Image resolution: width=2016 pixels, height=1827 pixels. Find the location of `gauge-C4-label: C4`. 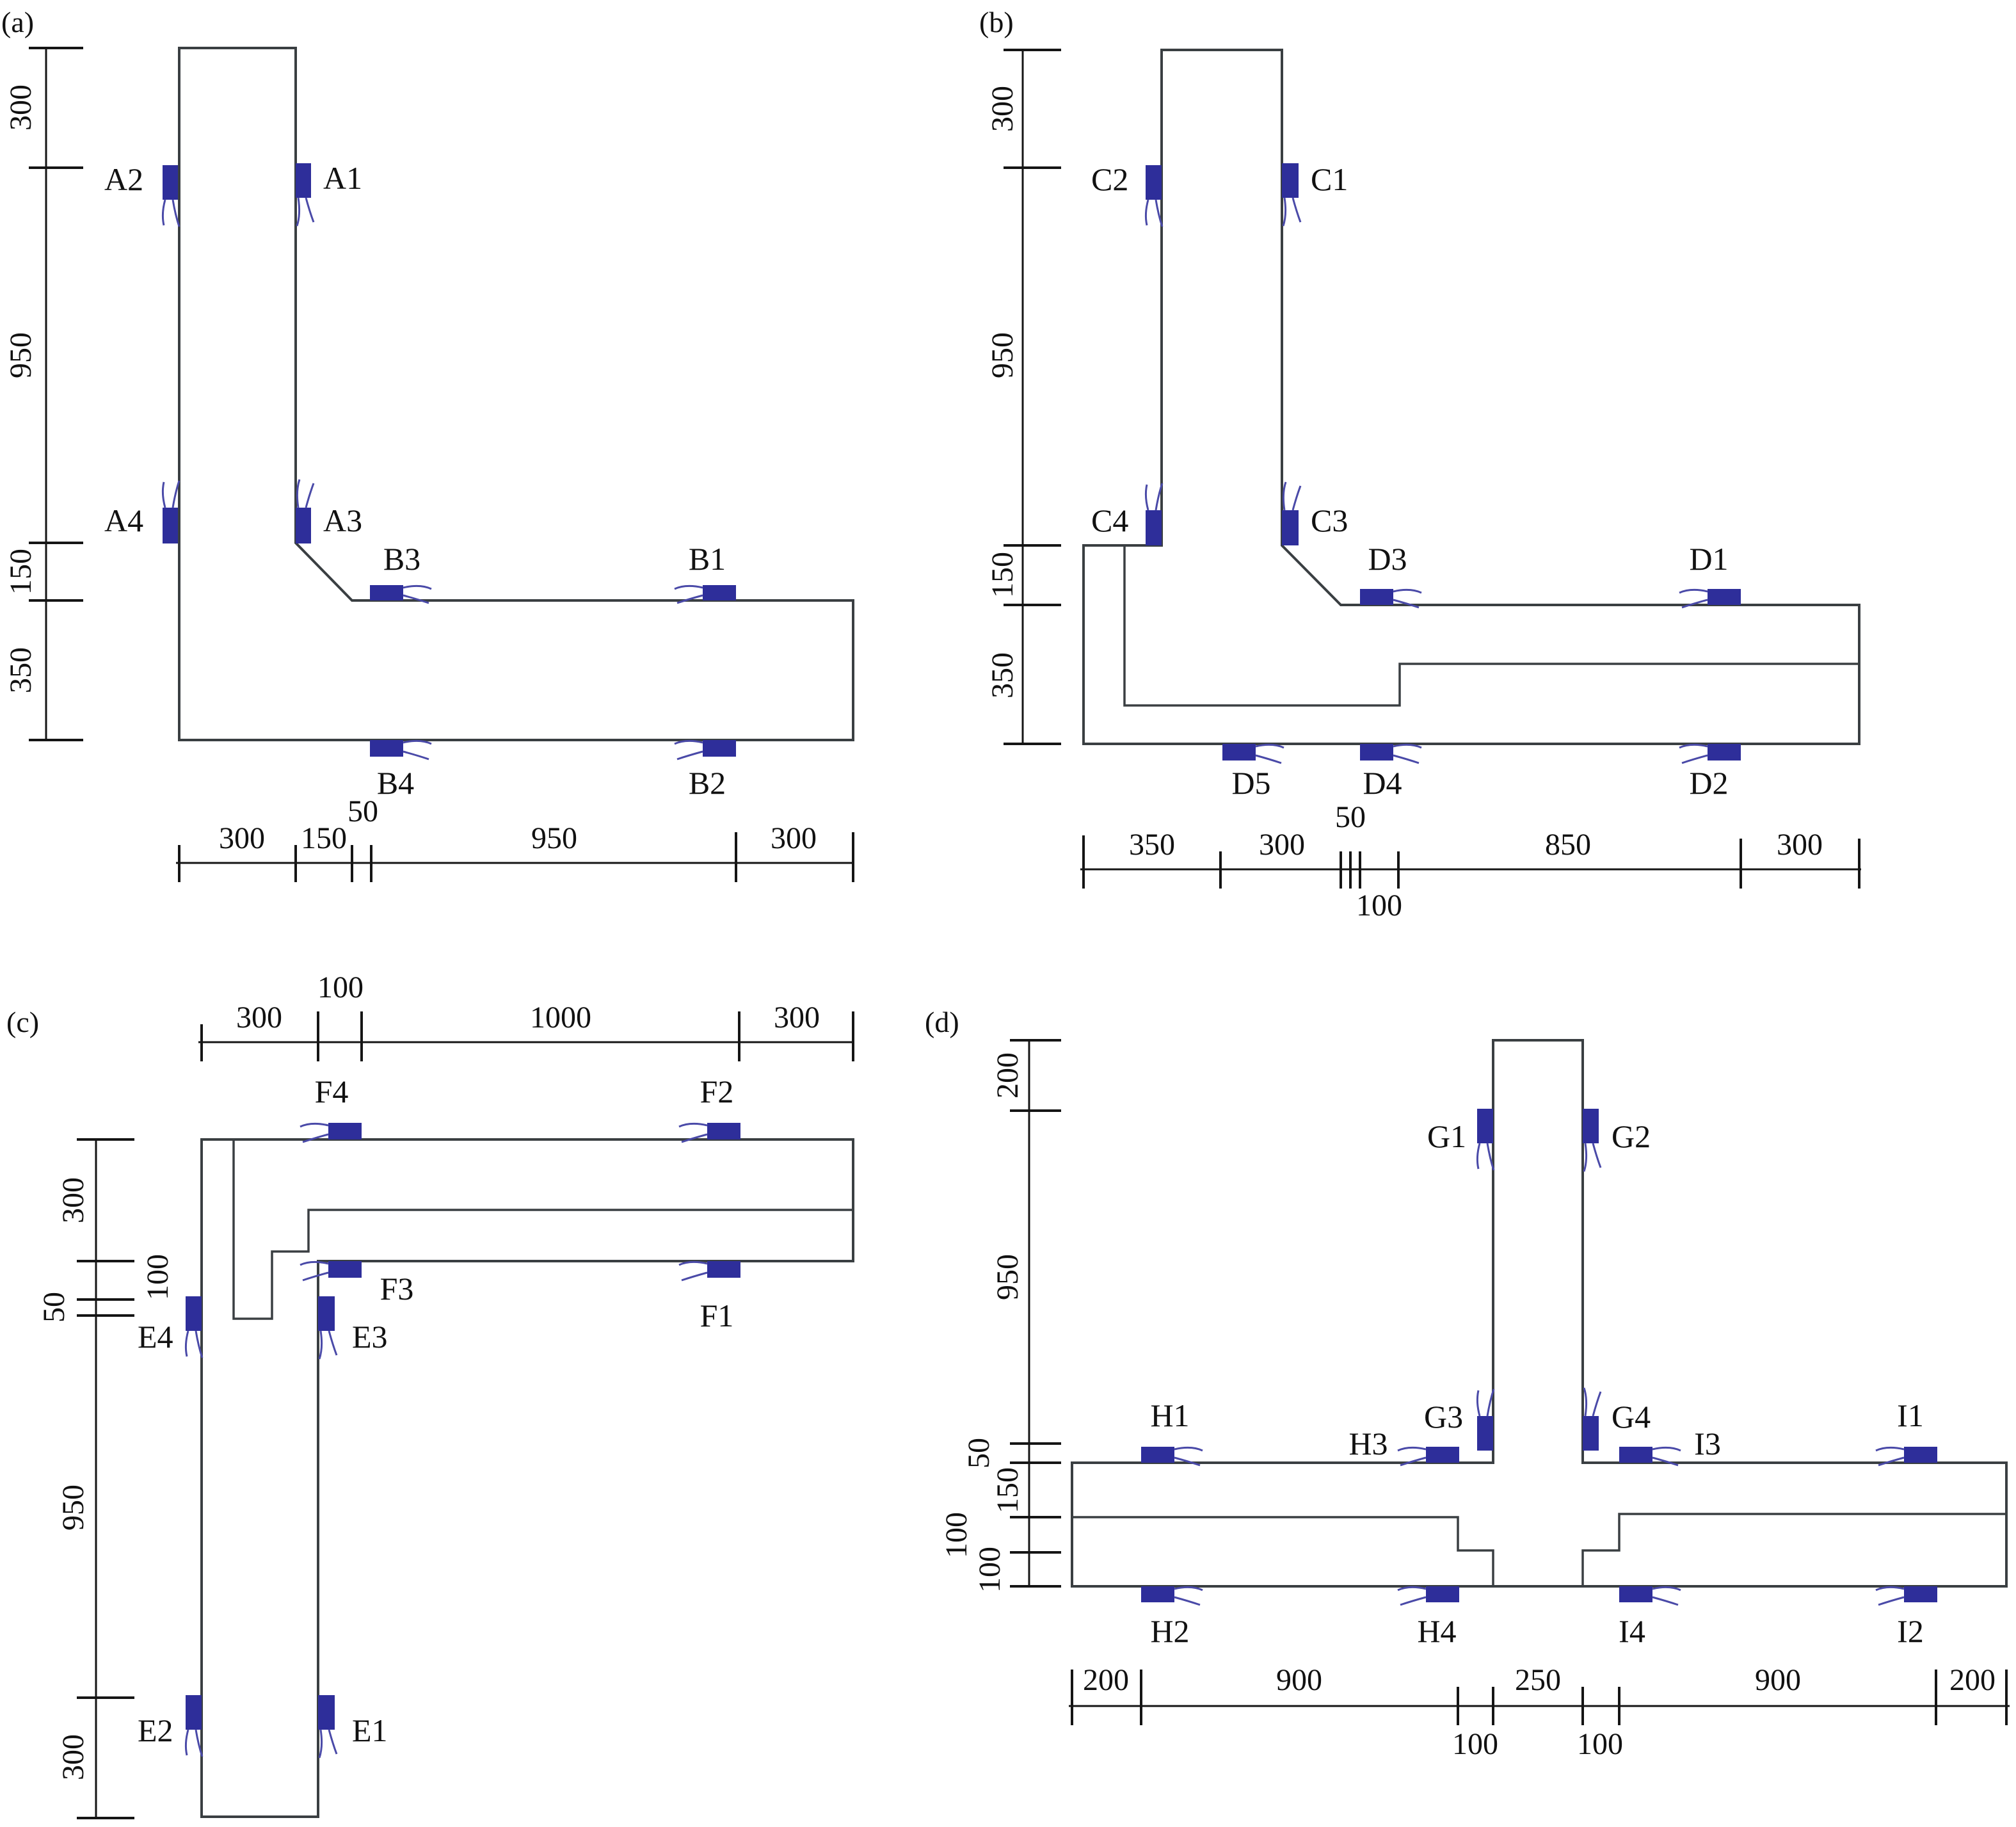

gauge-C4-label: C4 is located at coordinates (1109, 520).